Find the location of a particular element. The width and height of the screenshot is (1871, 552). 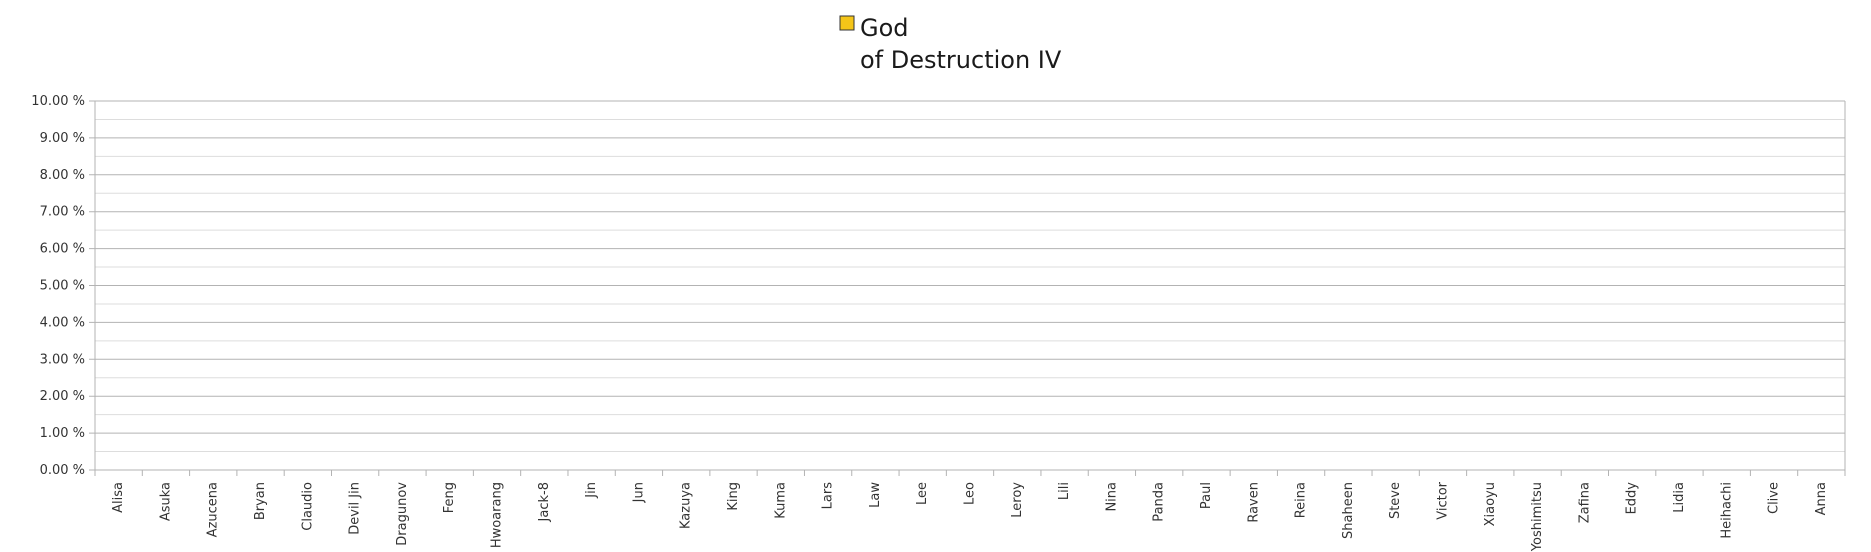

x-category-label: Paul is located at coordinates (1206, 495).